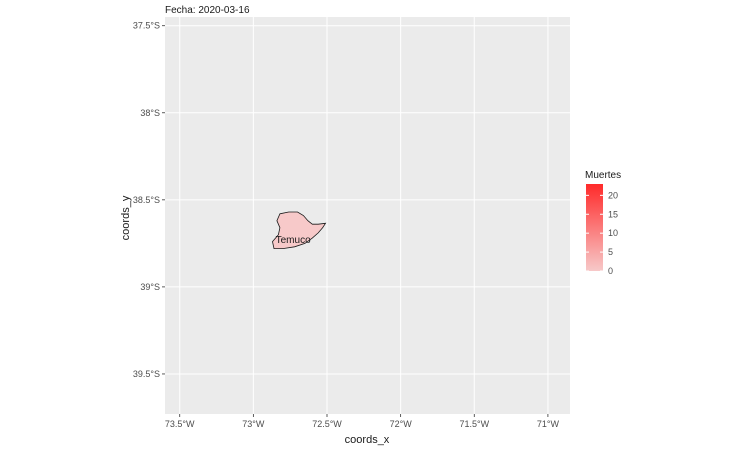  What do you see at coordinates (613, 195) in the screenshot?
I see `legend-label: 20` at bounding box center [613, 195].